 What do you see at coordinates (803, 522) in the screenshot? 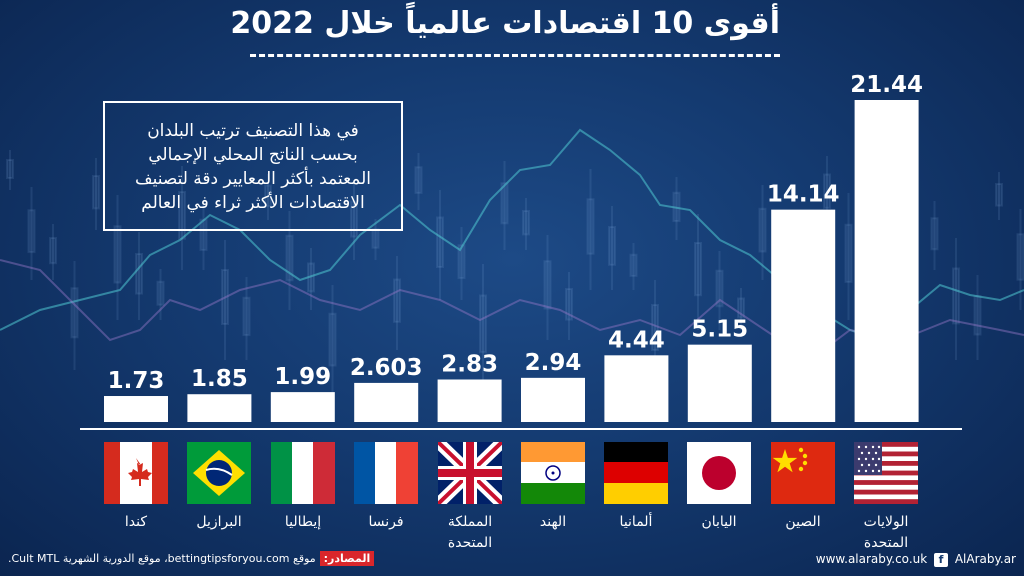
I see `country-label-china: الصين` at bounding box center [803, 522].